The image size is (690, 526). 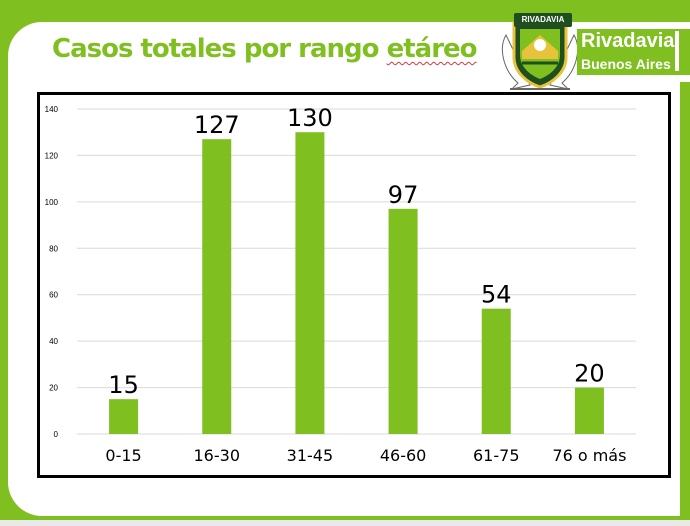 I want to click on slide-bottom-line, so click(x=345, y=523).